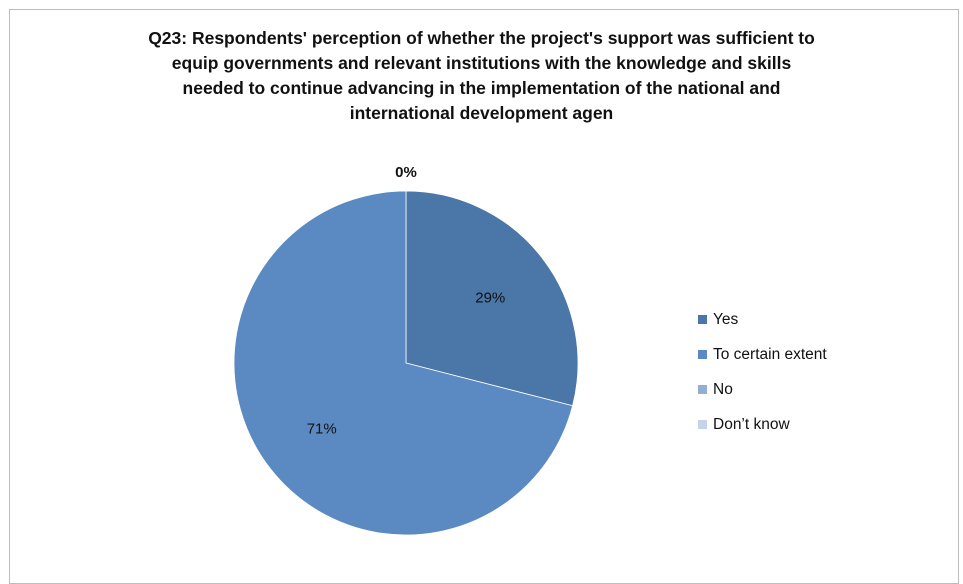 The width and height of the screenshot is (963, 584). I want to click on chart-legend: Yes To certain extent No Don’t know, so click(762, 372).